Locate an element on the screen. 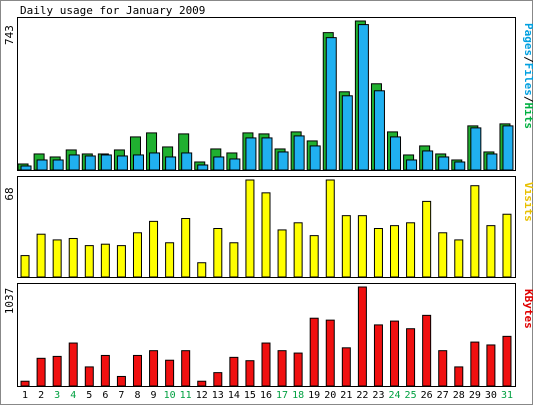 This screenshot has width=533, height=405. legend-label-part: Hits is located at coordinates (527, 116).